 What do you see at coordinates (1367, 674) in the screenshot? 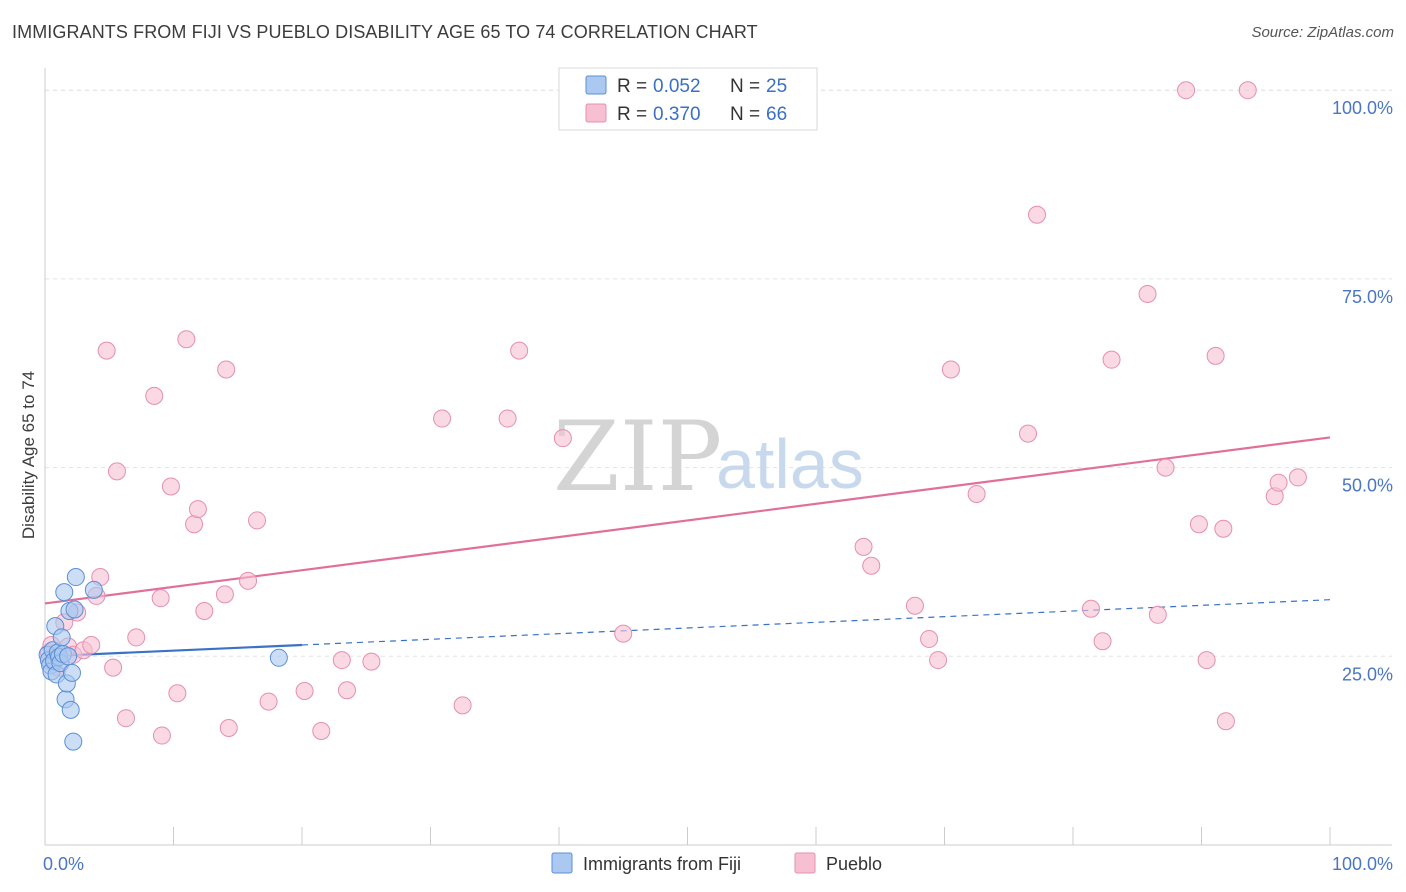
I see `y-tick-label-0: 25.0%` at bounding box center [1367, 674].